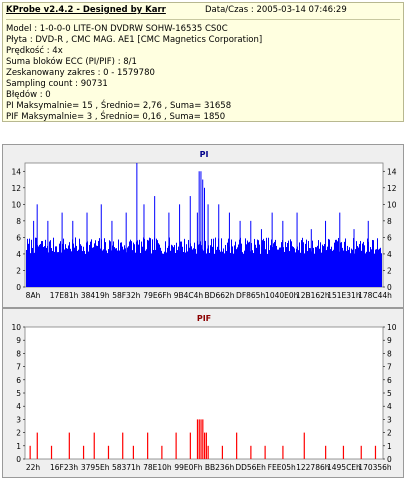 This screenshot has width=408, height=481. I want to click on y-tick-label-left: 8, so click(18, 221).